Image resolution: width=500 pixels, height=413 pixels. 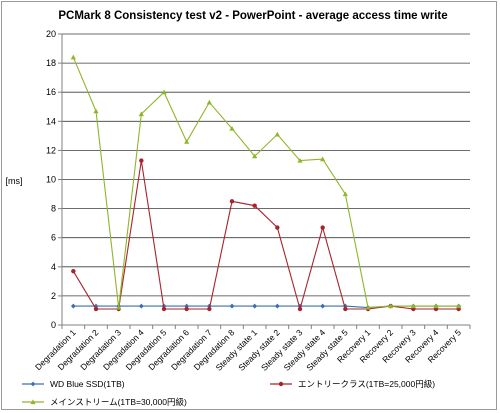 What do you see at coordinates (87, 384) in the screenshot?
I see `legend-label-1: WD Blue SSD(1TB)` at bounding box center [87, 384].